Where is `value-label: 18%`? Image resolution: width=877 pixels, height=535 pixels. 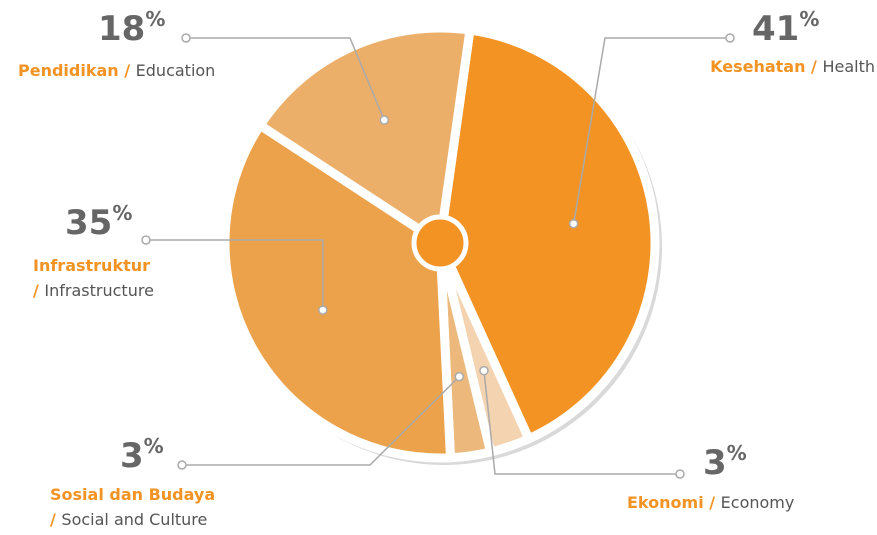 value-label: 18% is located at coordinates (131, 28).